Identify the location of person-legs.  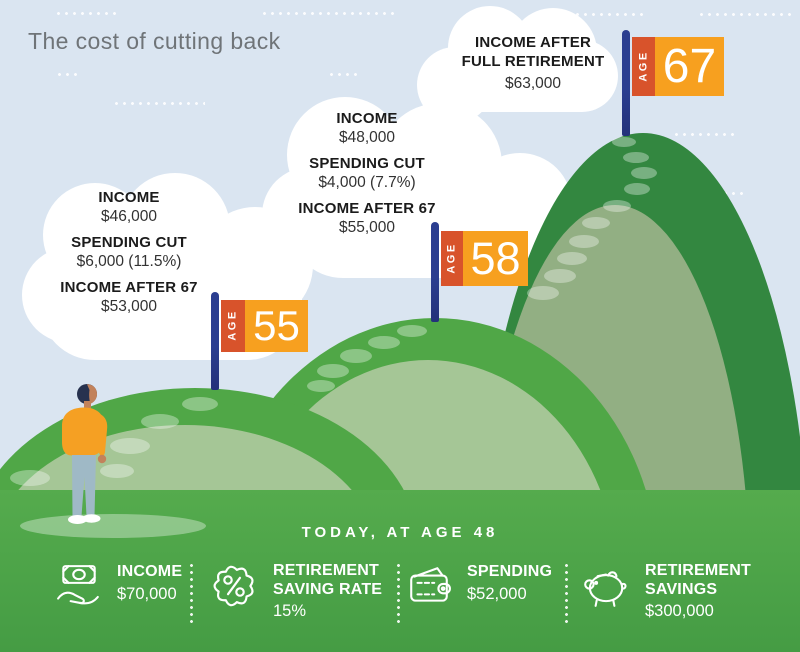
(84, 485).